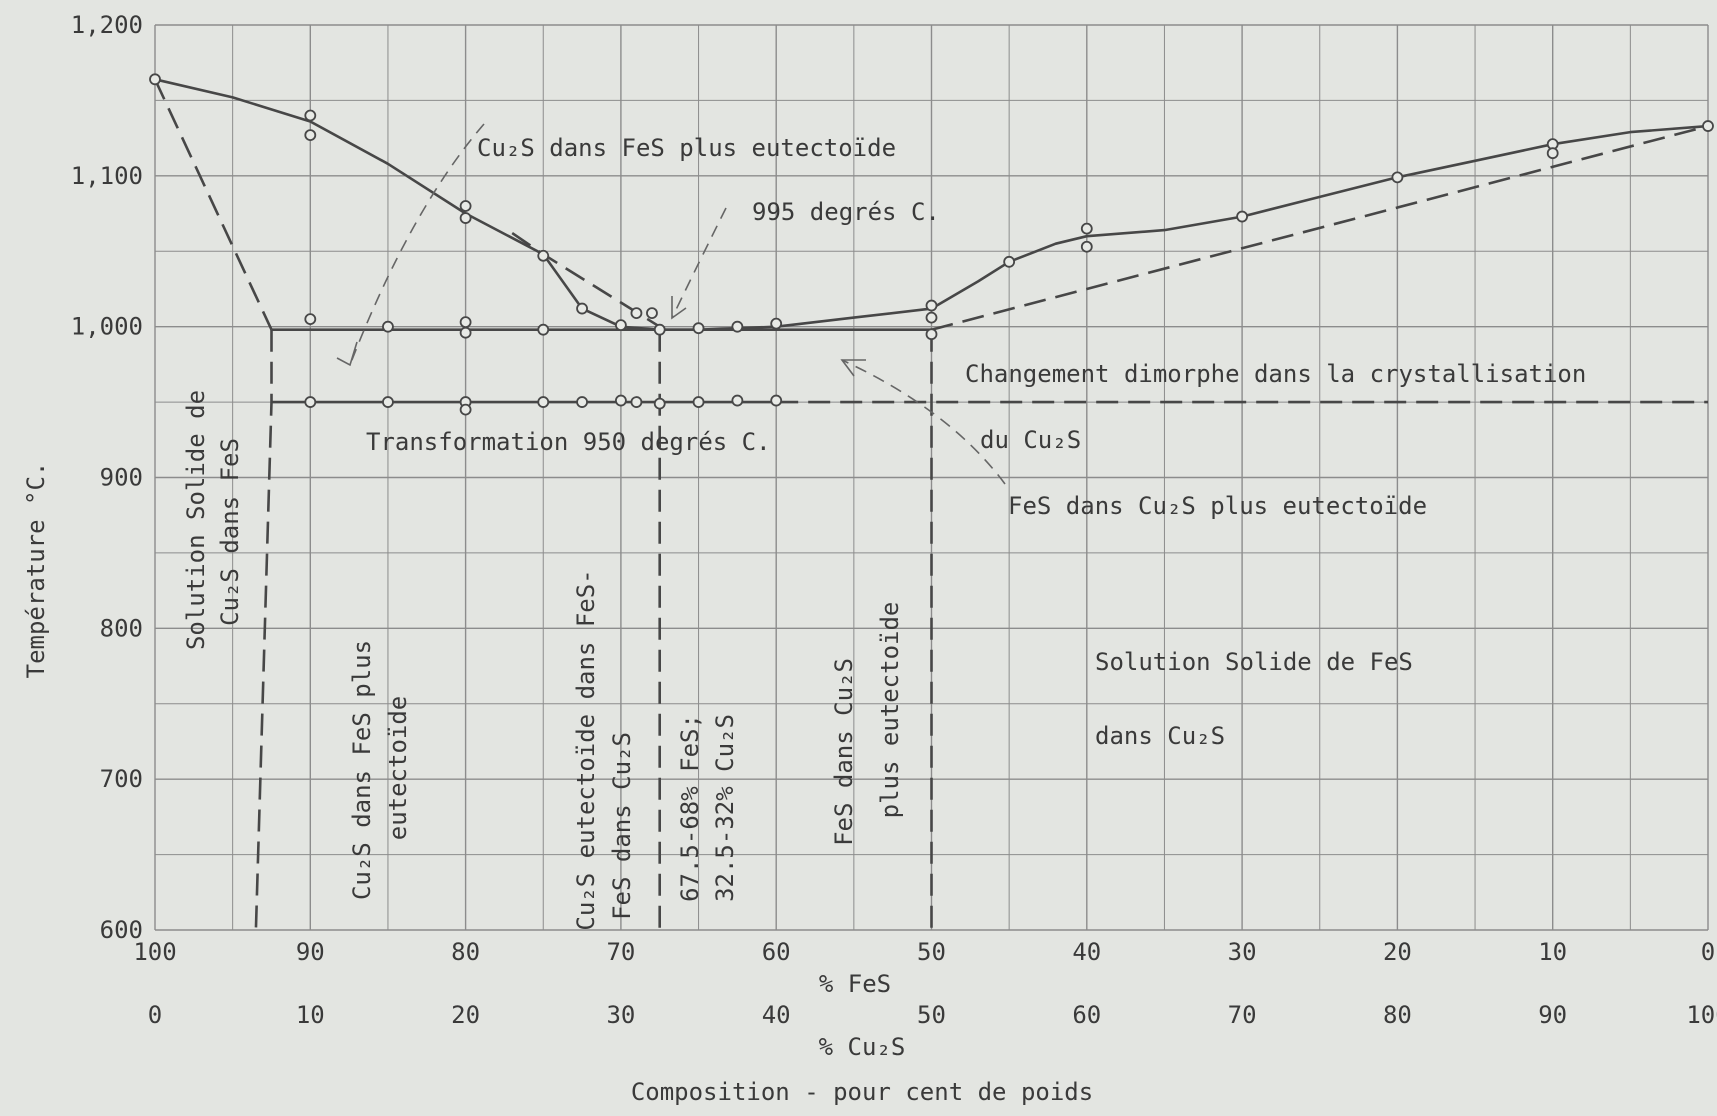  Describe the element at coordinates (1030, 440) in the screenshot. I see `annotation-du-cu2s: du Cu₂S` at that location.